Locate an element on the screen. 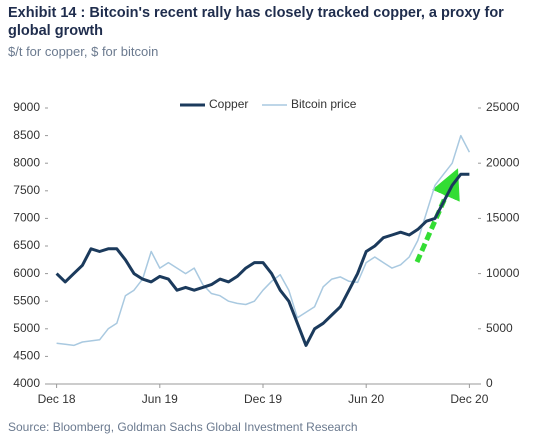 This screenshot has width=549, height=448. y2-tick-label: 20000 is located at coordinates (503, 162).